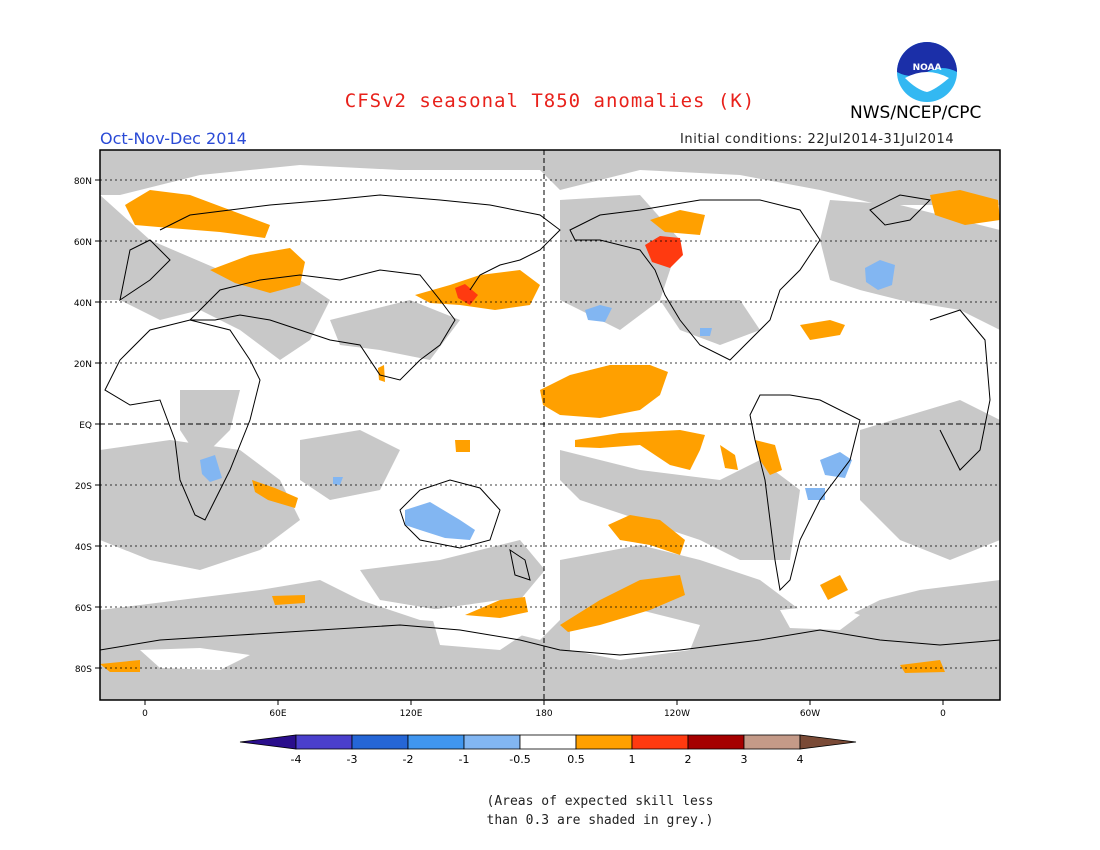  Describe the element at coordinates (688, 759) in the screenshot. I see `colorbar-tick-label: 2` at that location.